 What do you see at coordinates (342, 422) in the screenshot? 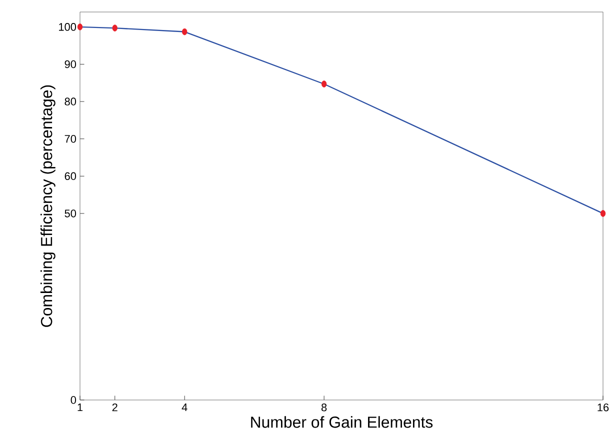
I see `x-axis-title: Number of Gain Elements` at bounding box center [342, 422].